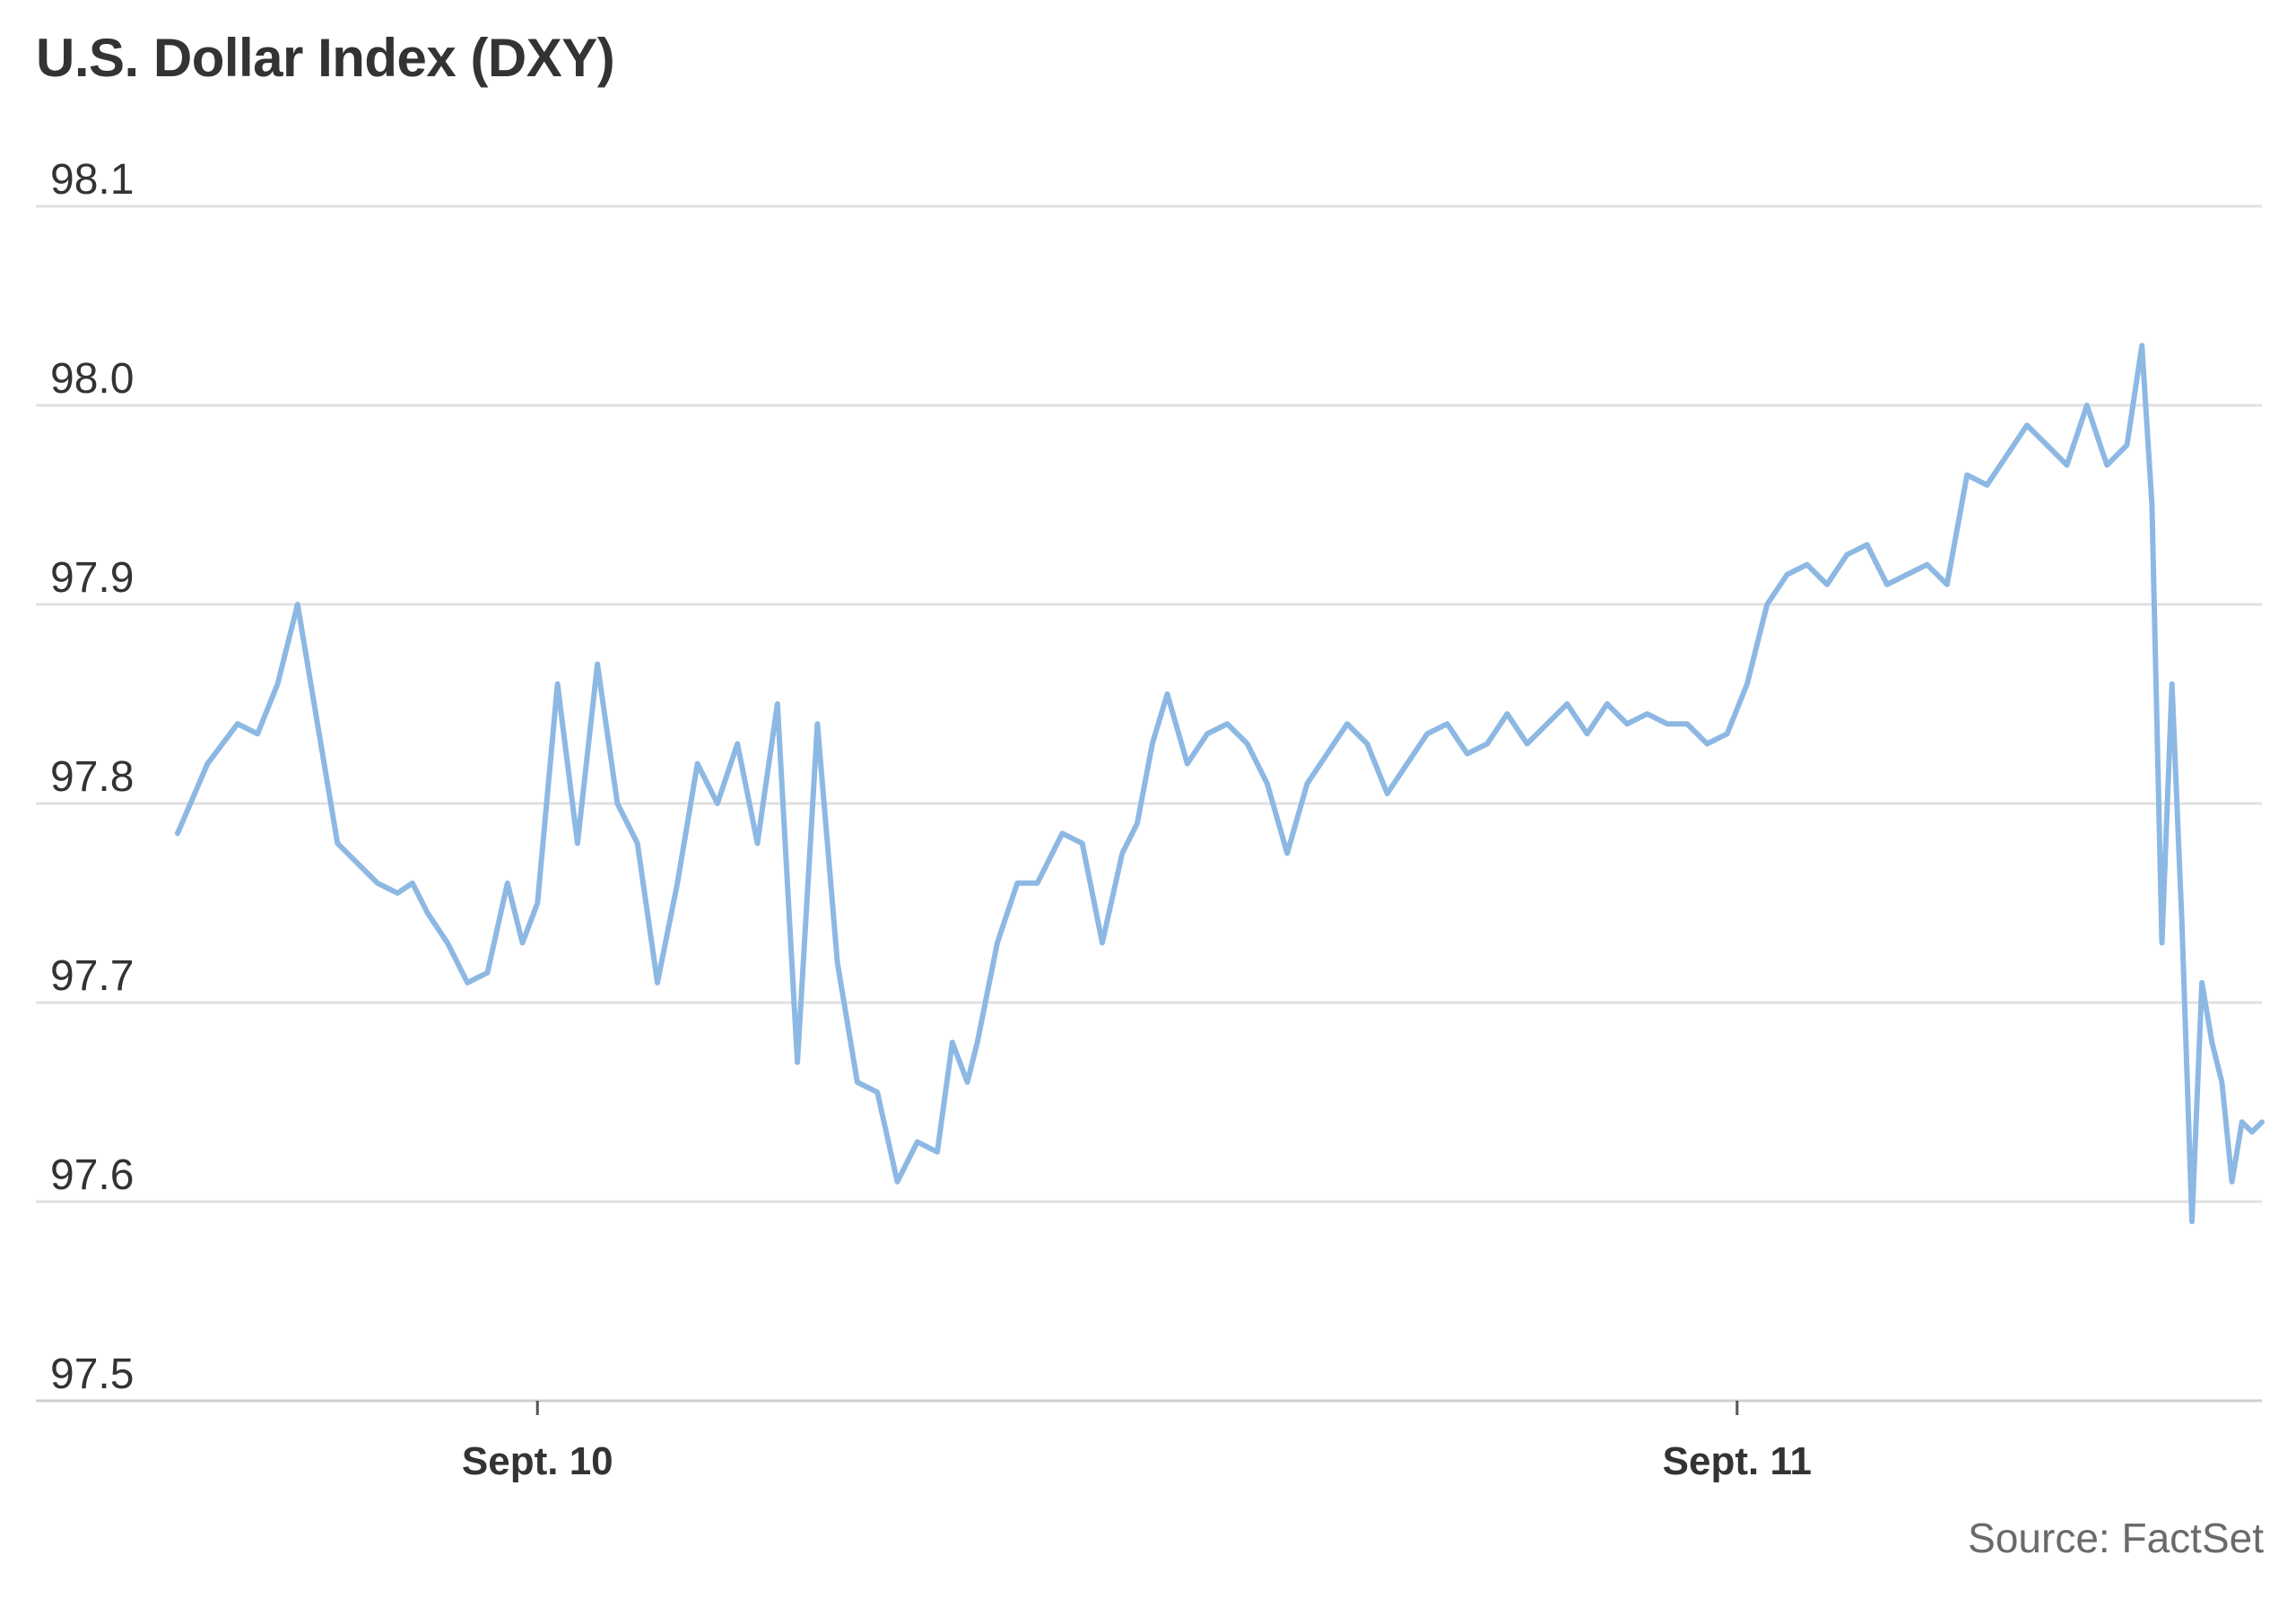 The height and width of the screenshot is (1607, 2296). What do you see at coordinates (92, 1175) in the screenshot?
I see `y-tick-label: 97.6` at bounding box center [92, 1175].